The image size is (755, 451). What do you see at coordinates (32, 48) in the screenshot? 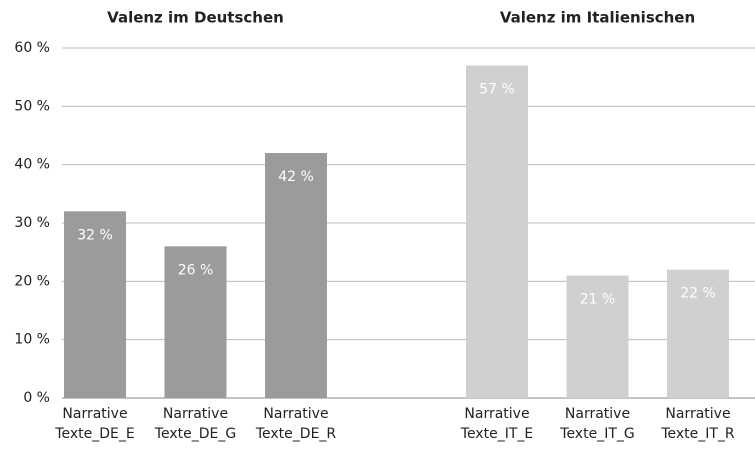
I see `y-tick-label: 60 %` at bounding box center [32, 48].